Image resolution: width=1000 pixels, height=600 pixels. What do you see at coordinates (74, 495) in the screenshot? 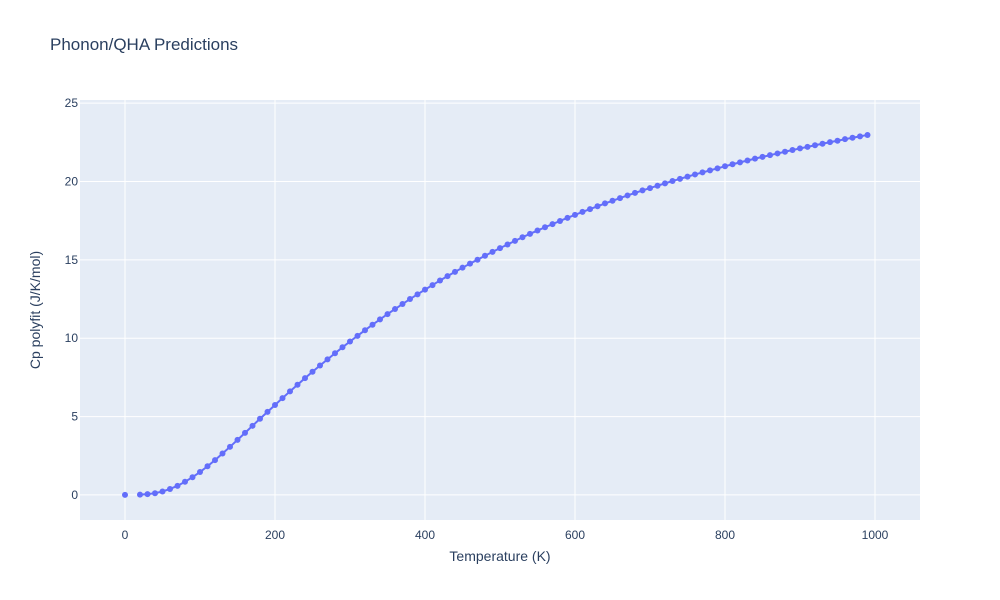
I see `y-tick-label: 0` at bounding box center [74, 495].